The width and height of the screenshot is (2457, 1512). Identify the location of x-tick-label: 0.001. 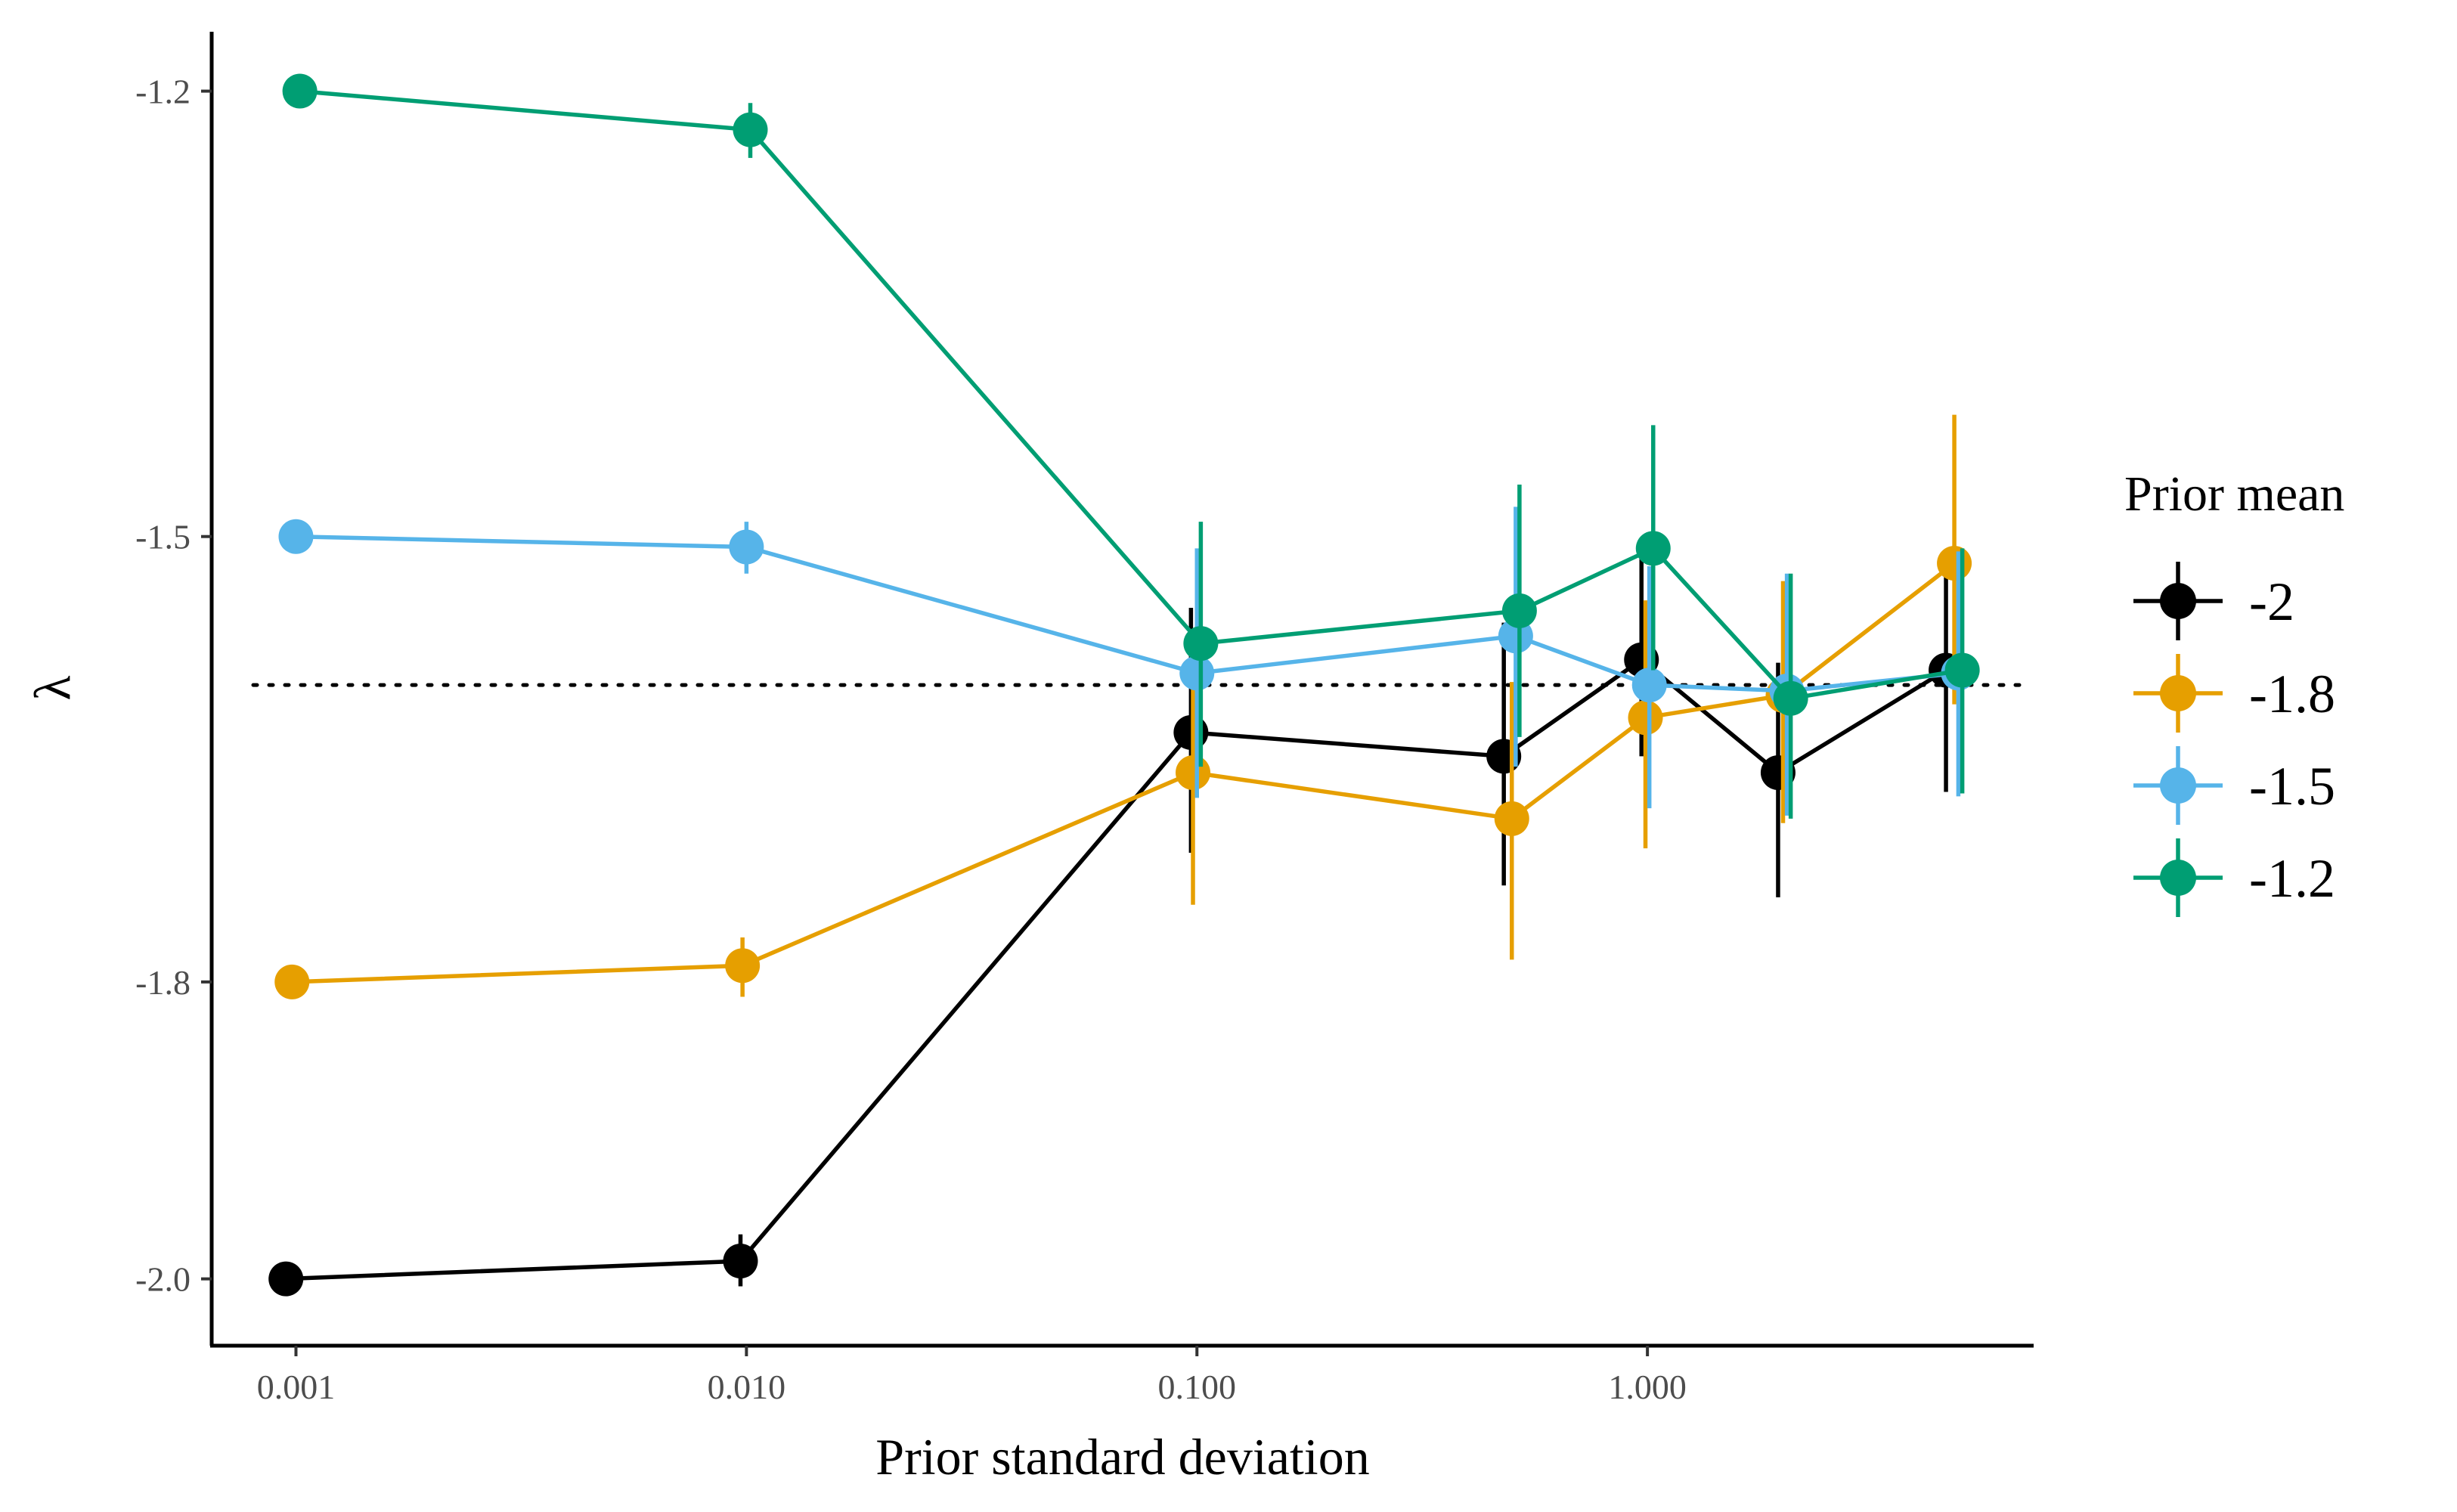
(296, 1387).